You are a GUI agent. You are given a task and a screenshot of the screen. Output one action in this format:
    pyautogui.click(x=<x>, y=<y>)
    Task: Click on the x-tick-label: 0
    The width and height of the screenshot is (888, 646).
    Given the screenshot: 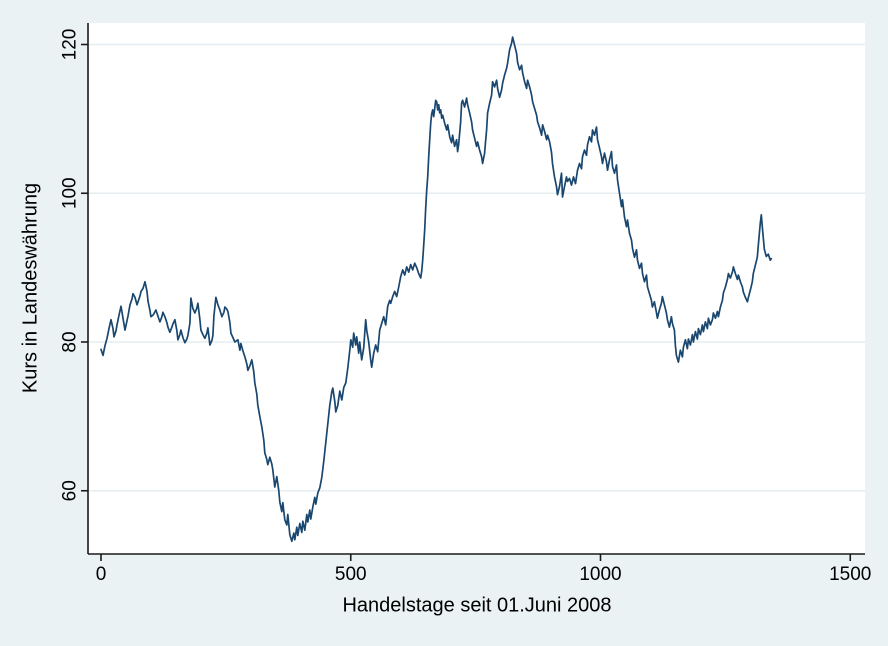 What is the action you would take?
    pyautogui.click(x=101, y=574)
    